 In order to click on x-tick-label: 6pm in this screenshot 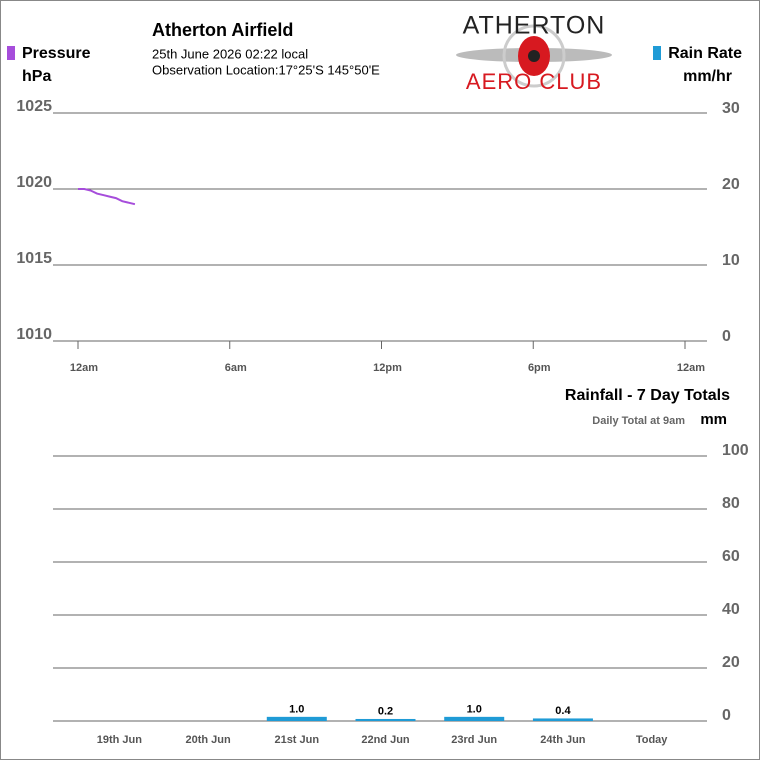, I will do `click(539, 368)`.